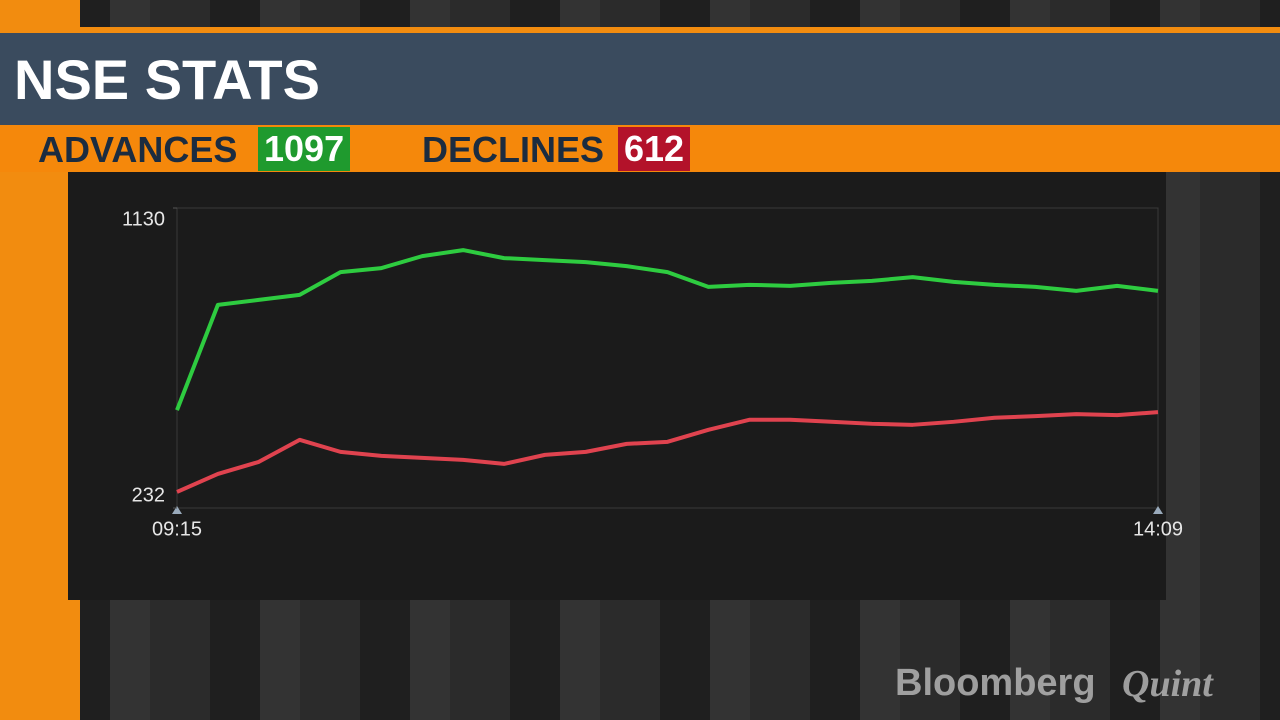 This screenshot has width=1280, height=720. What do you see at coordinates (667, 452) in the screenshot?
I see `line-series` at bounding box center [667, 452].